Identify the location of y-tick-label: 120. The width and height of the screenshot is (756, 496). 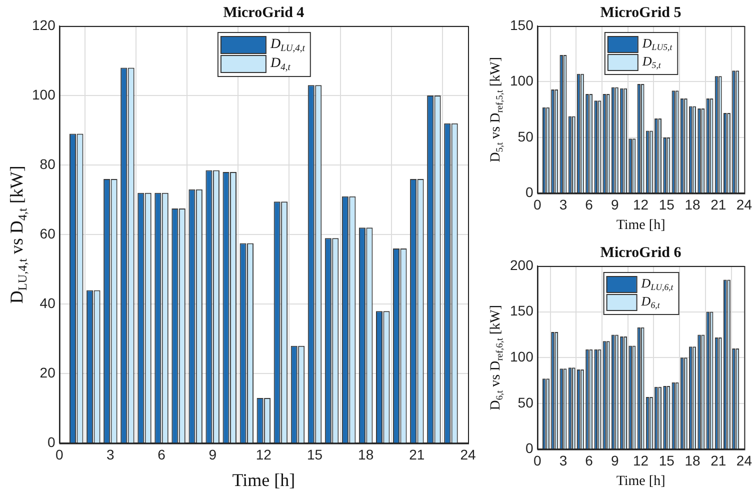
(44, 24).